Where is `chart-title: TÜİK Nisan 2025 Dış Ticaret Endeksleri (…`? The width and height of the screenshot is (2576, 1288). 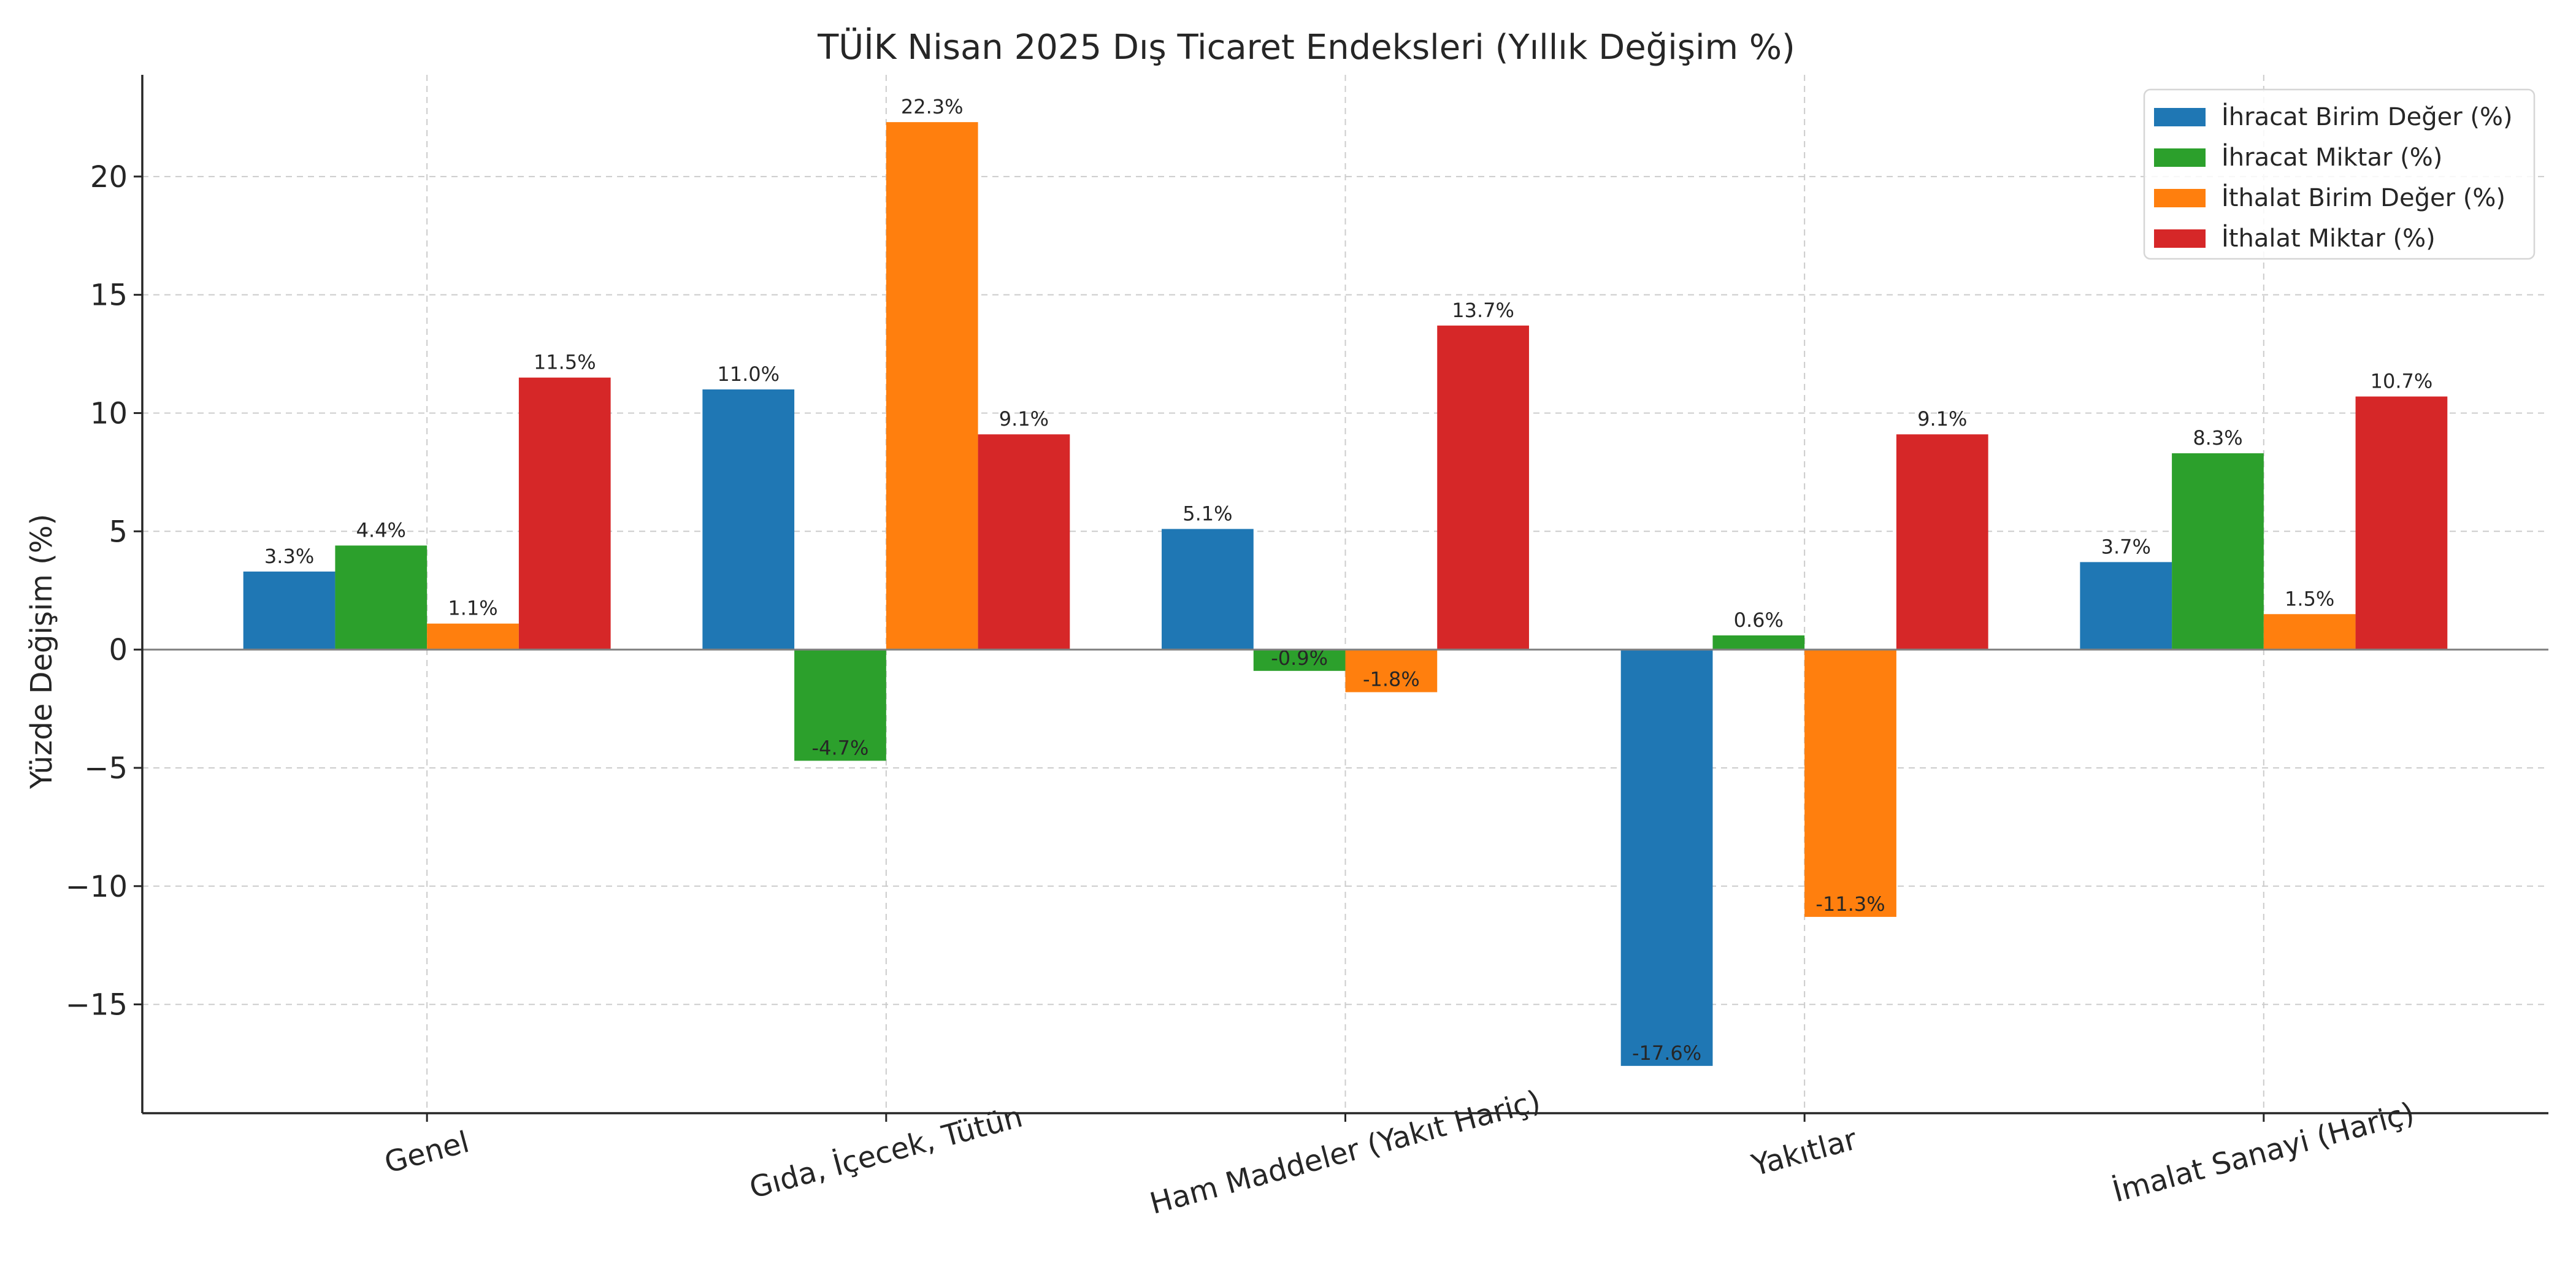
chart-title: TÜİK Nisan 2025 Dış Ticaret Endeksleri (… is located at coordinates (1306, 47).